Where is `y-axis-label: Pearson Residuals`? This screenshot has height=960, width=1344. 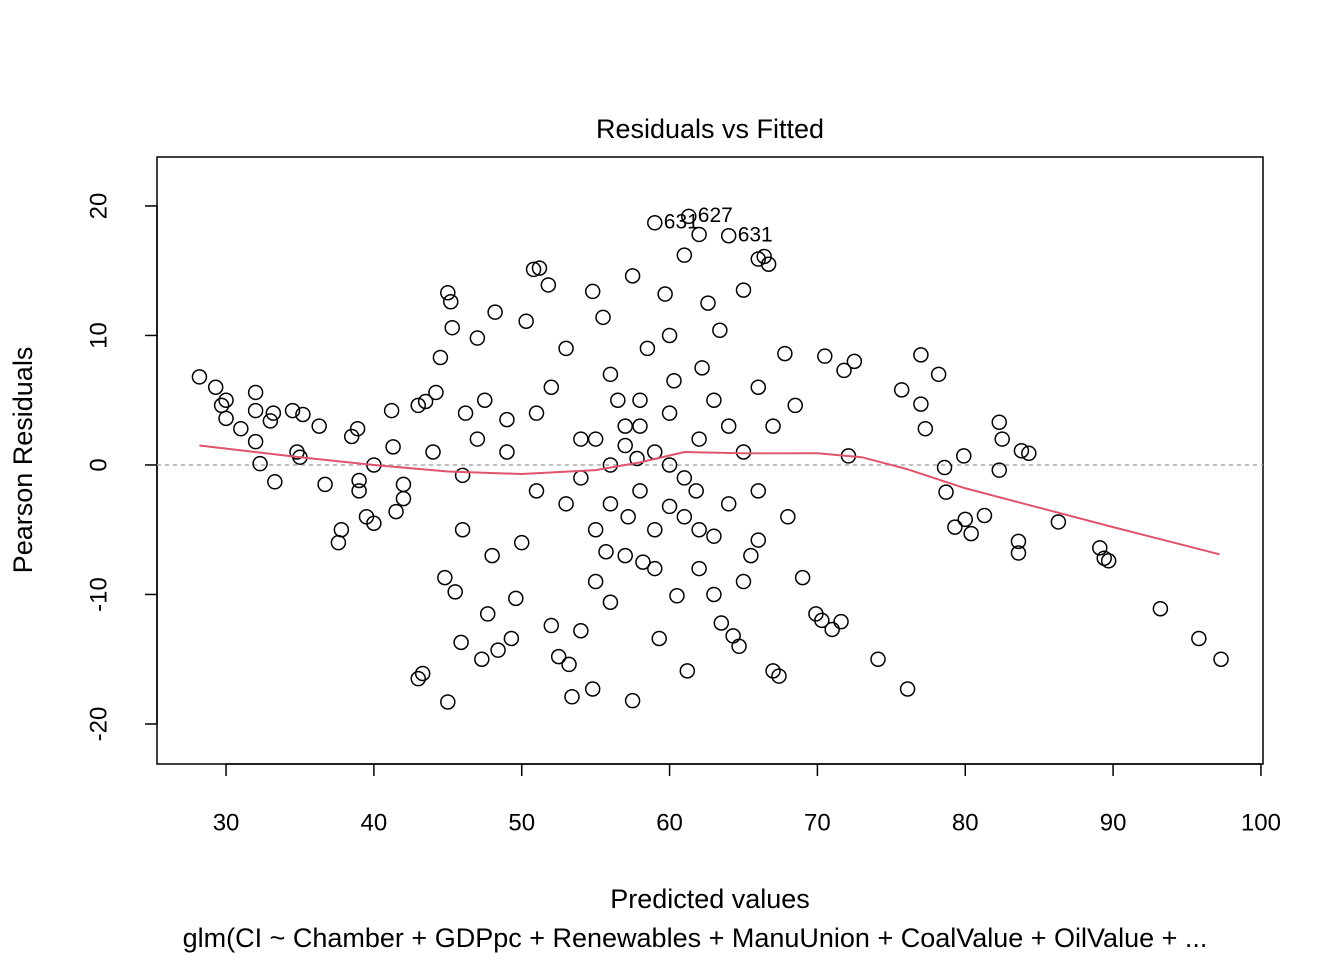 y-axis-label: Pearson Residuals is located at coordinates (23, 460).